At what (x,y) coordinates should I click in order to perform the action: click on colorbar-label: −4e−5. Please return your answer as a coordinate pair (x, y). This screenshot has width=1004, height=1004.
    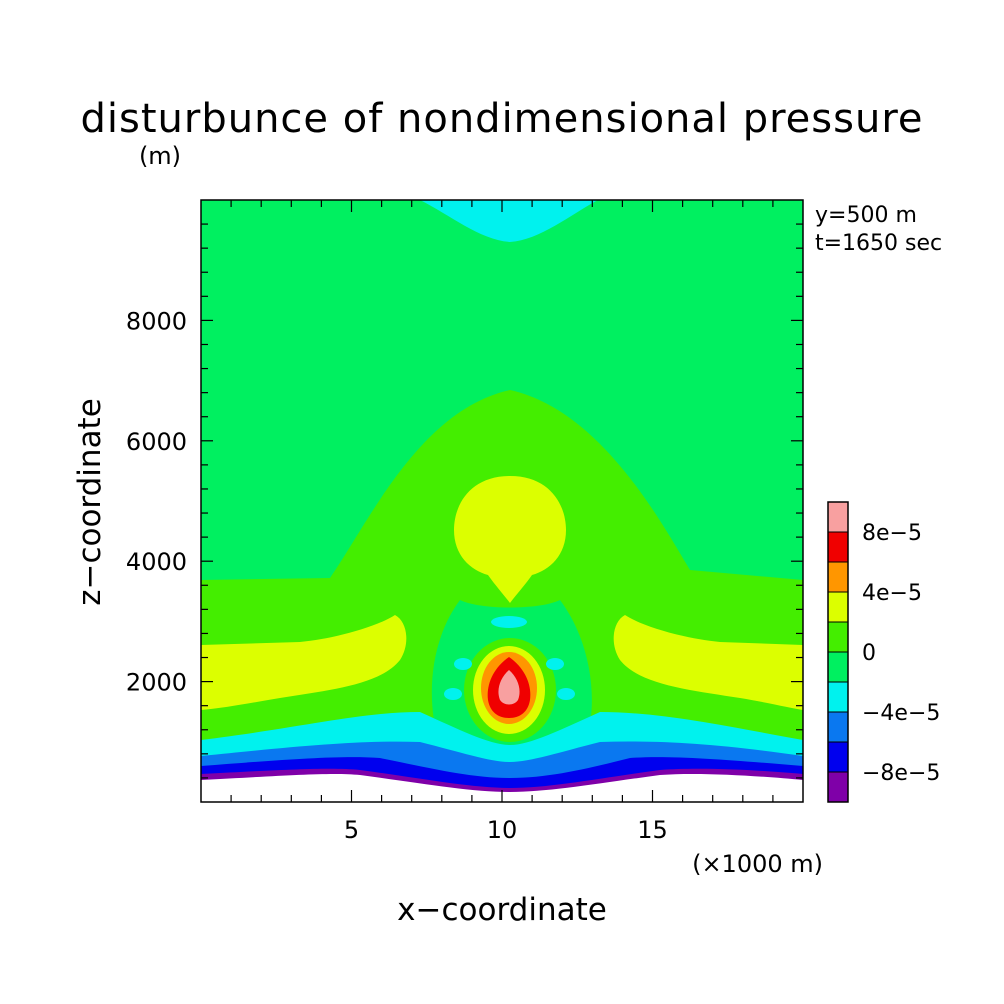
    Looking at the image, I should click on (901, 713).